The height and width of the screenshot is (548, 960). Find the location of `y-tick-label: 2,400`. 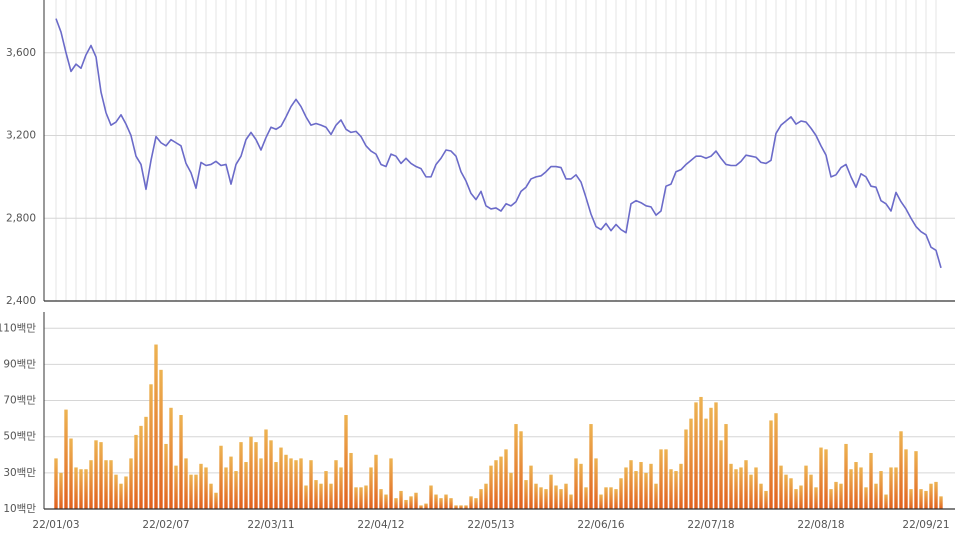

y-tick-label: 2,400 is located at coordinates (21, 301).